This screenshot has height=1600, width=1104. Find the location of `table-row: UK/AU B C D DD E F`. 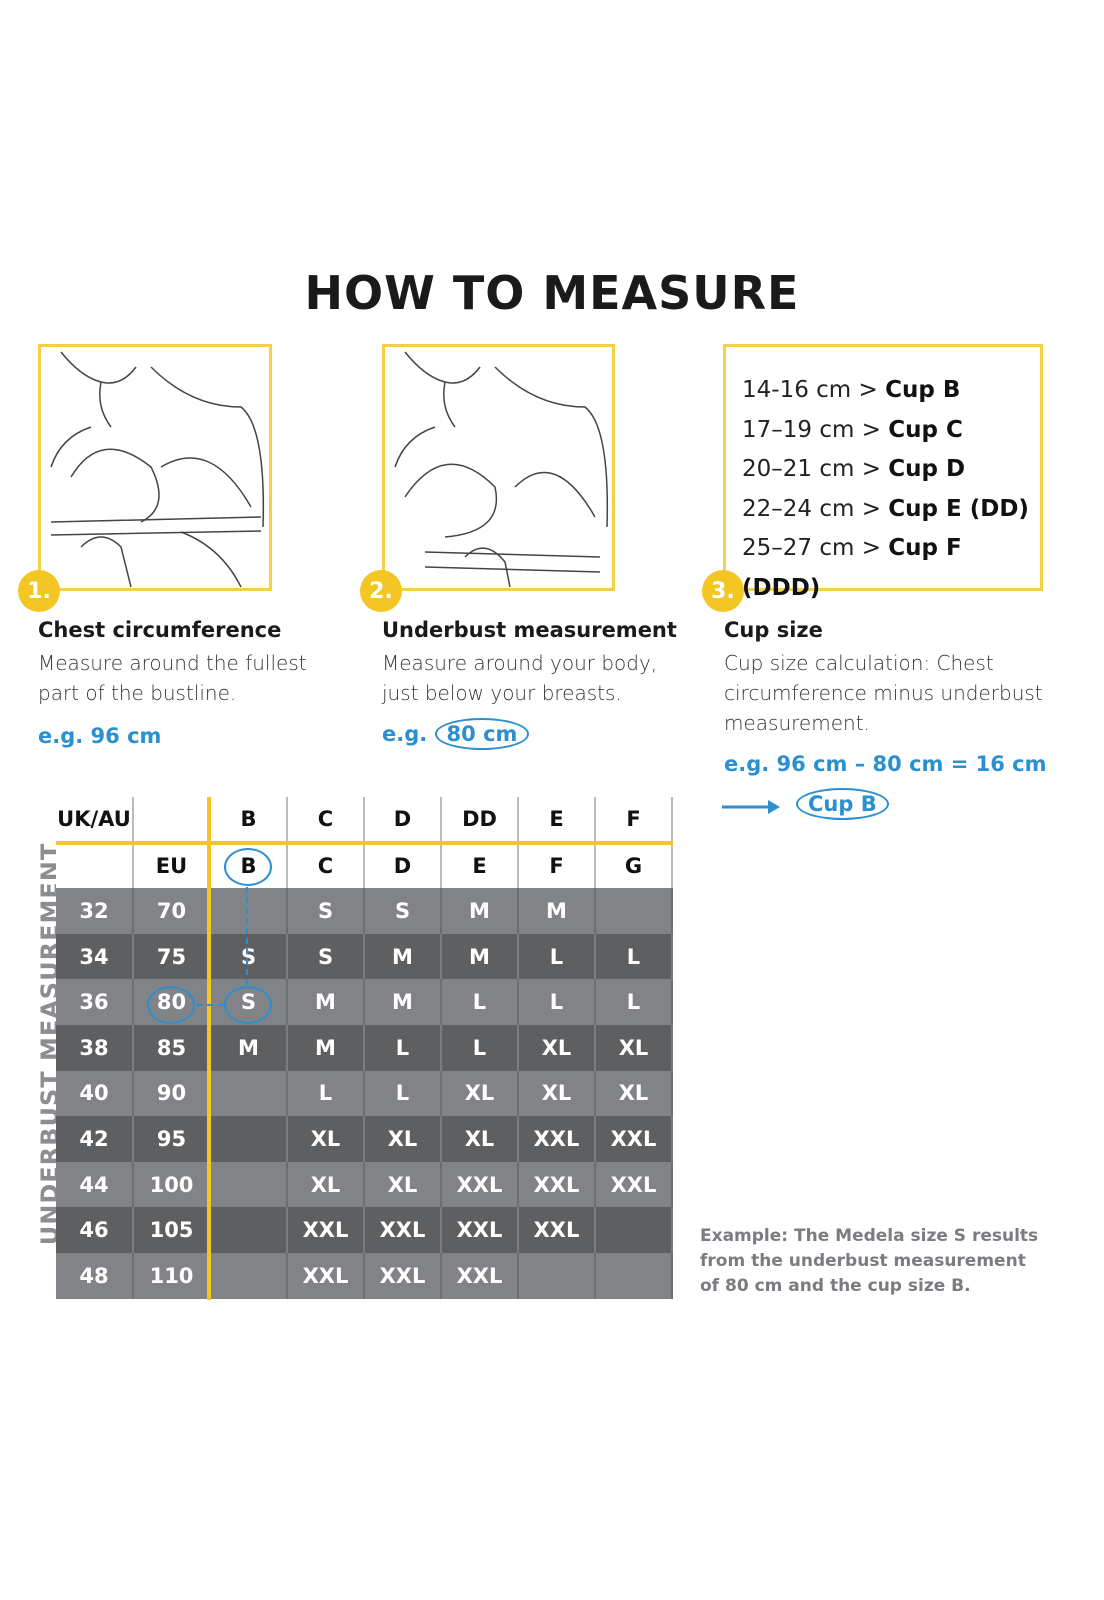

table-row: UK/AU B C D DD E F is located at coordinates (364, 821).